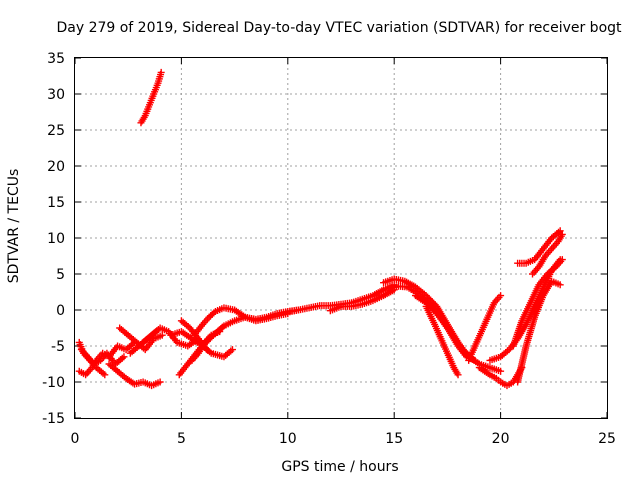  Describe the element at coordinates (75, 439) in the screenshot. I see `x-tick-label: 0` at that location.